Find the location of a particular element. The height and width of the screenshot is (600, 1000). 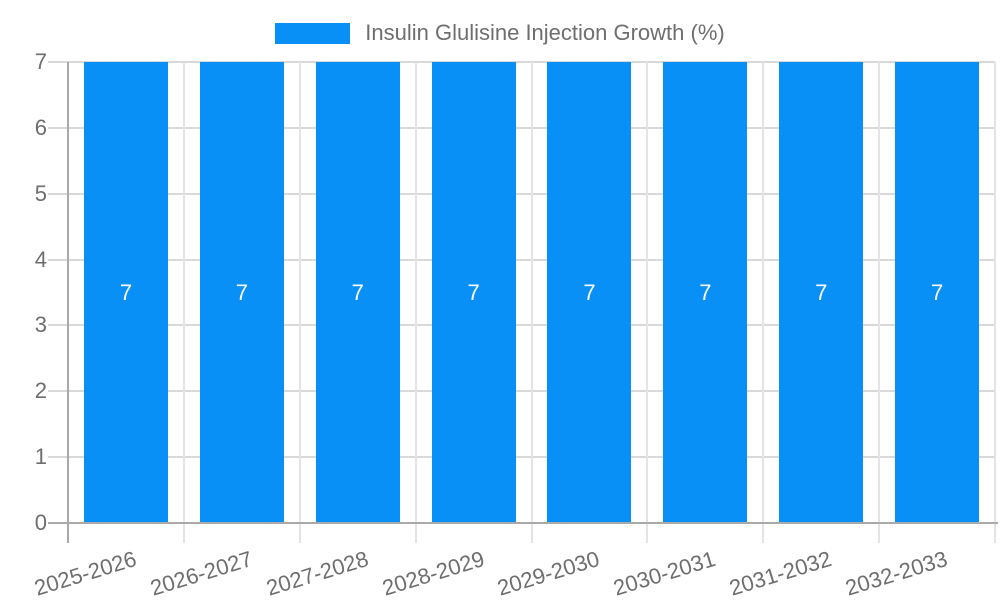

y-axis-tick-label: 0 is located at coordinates (40, 522).